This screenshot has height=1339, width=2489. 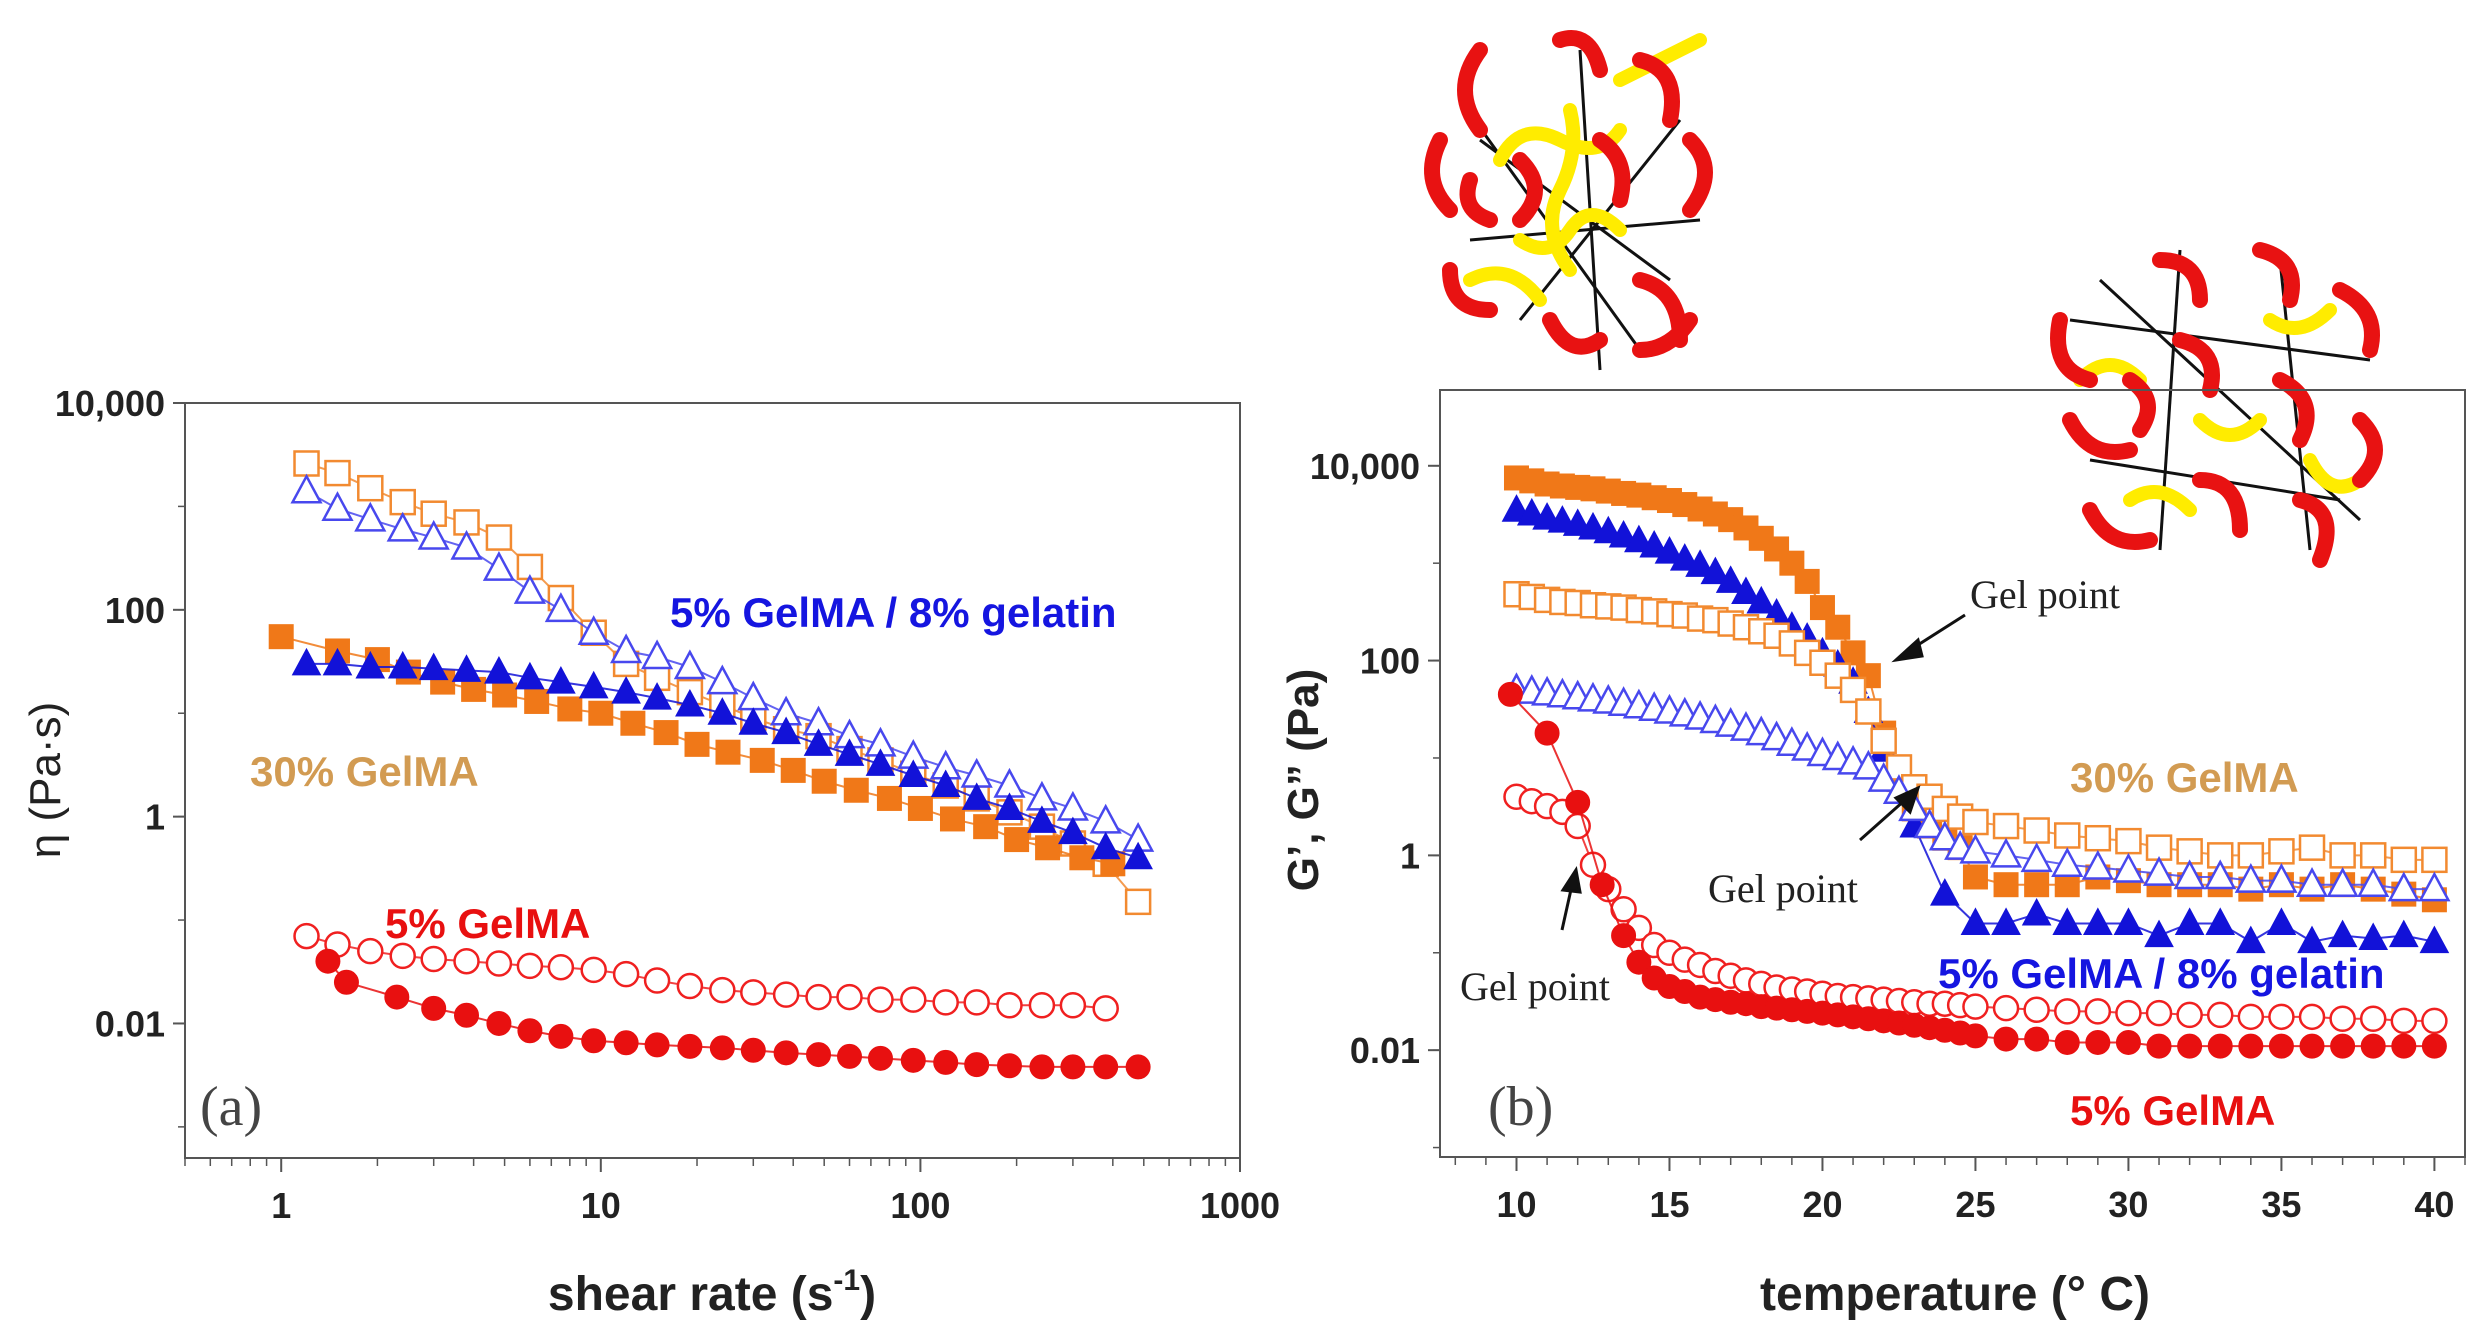 I want to click on x-tick-label: 10, so click(x=1516, y=1204).